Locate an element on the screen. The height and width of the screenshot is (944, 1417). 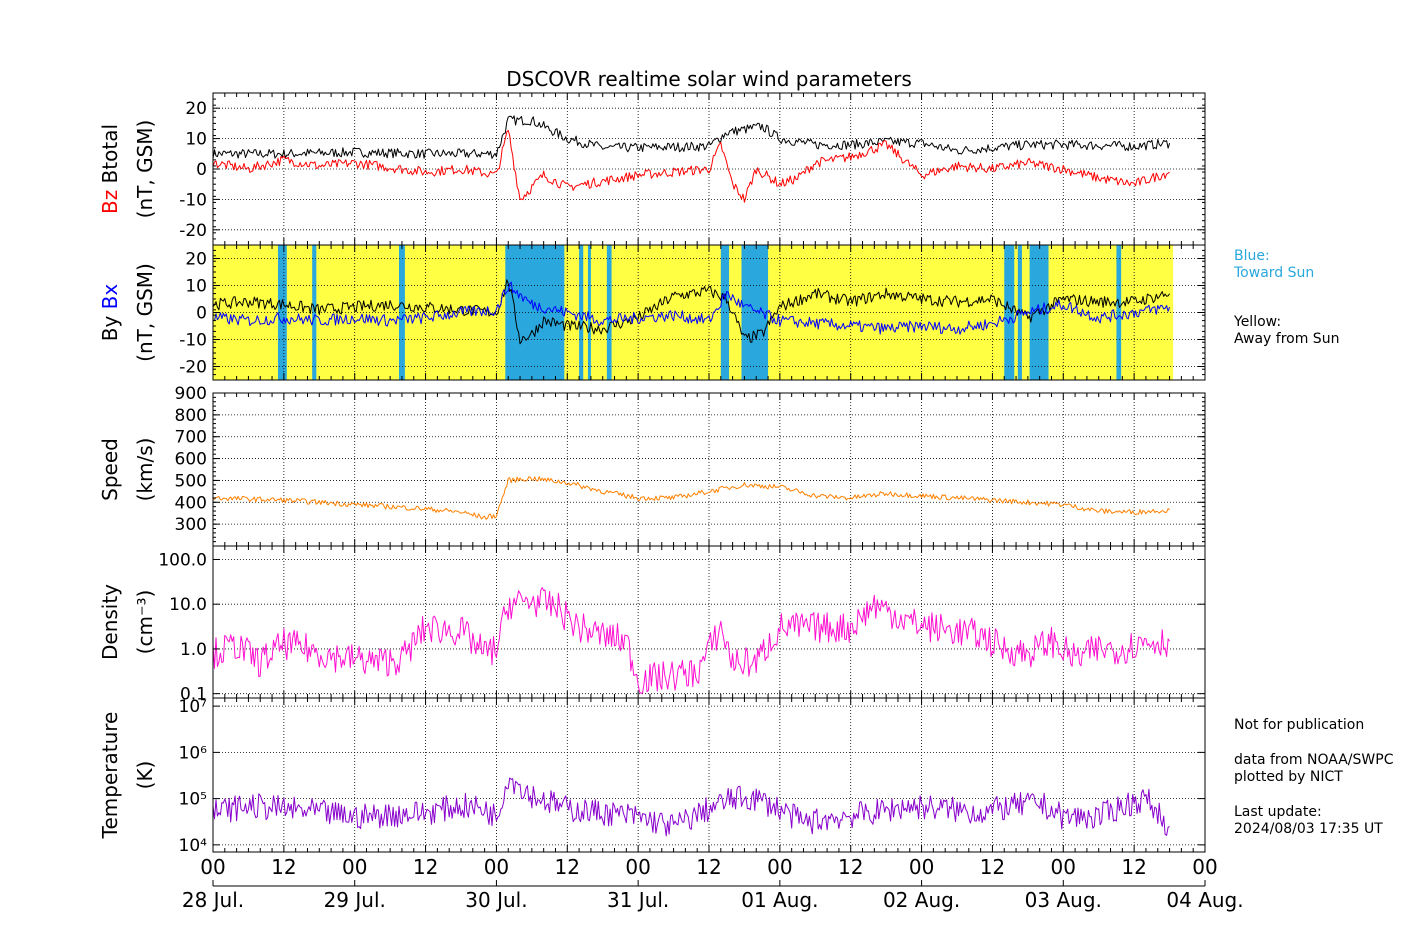
y-tick-label: 10⁵ is located at coordinates (193, 800).